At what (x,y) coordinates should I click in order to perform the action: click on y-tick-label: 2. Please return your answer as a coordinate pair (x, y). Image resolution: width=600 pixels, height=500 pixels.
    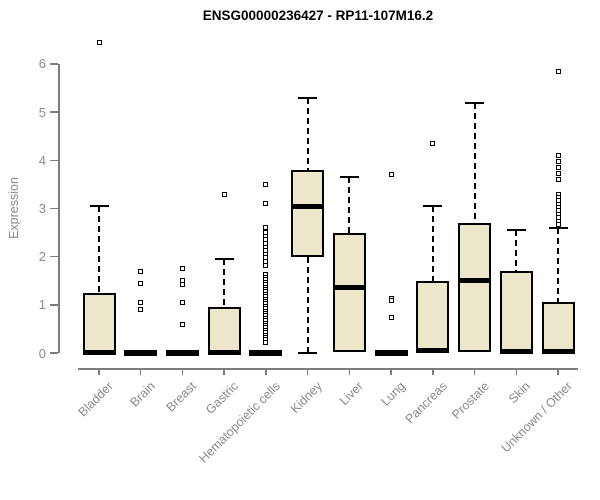
    Looking at the image, I should click on (42, 257).